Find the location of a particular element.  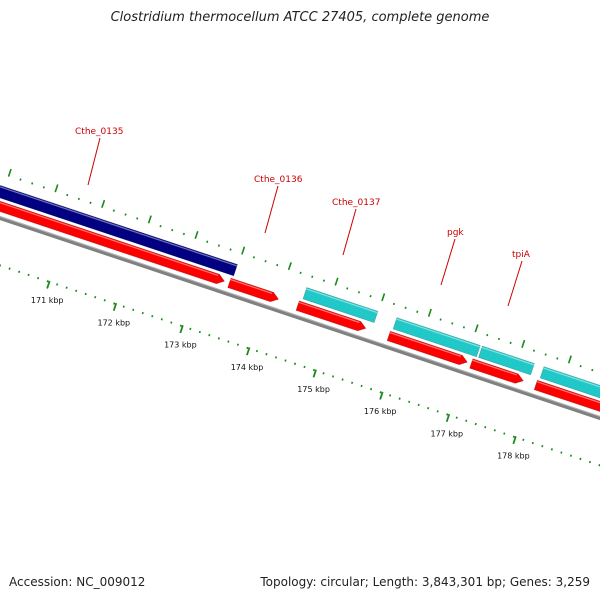

cds-arrow-cthe-0137-shine is located at coordinates (329, 312).